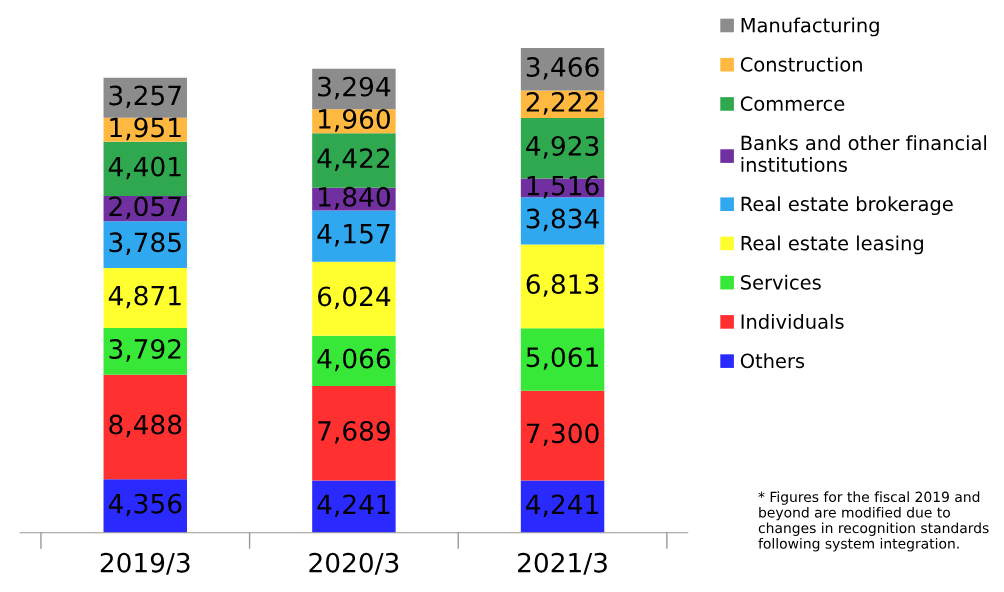 This screenshot has height=592, width=1004. I want to click on x-tick-label: 2021/3, so click(562, 563).